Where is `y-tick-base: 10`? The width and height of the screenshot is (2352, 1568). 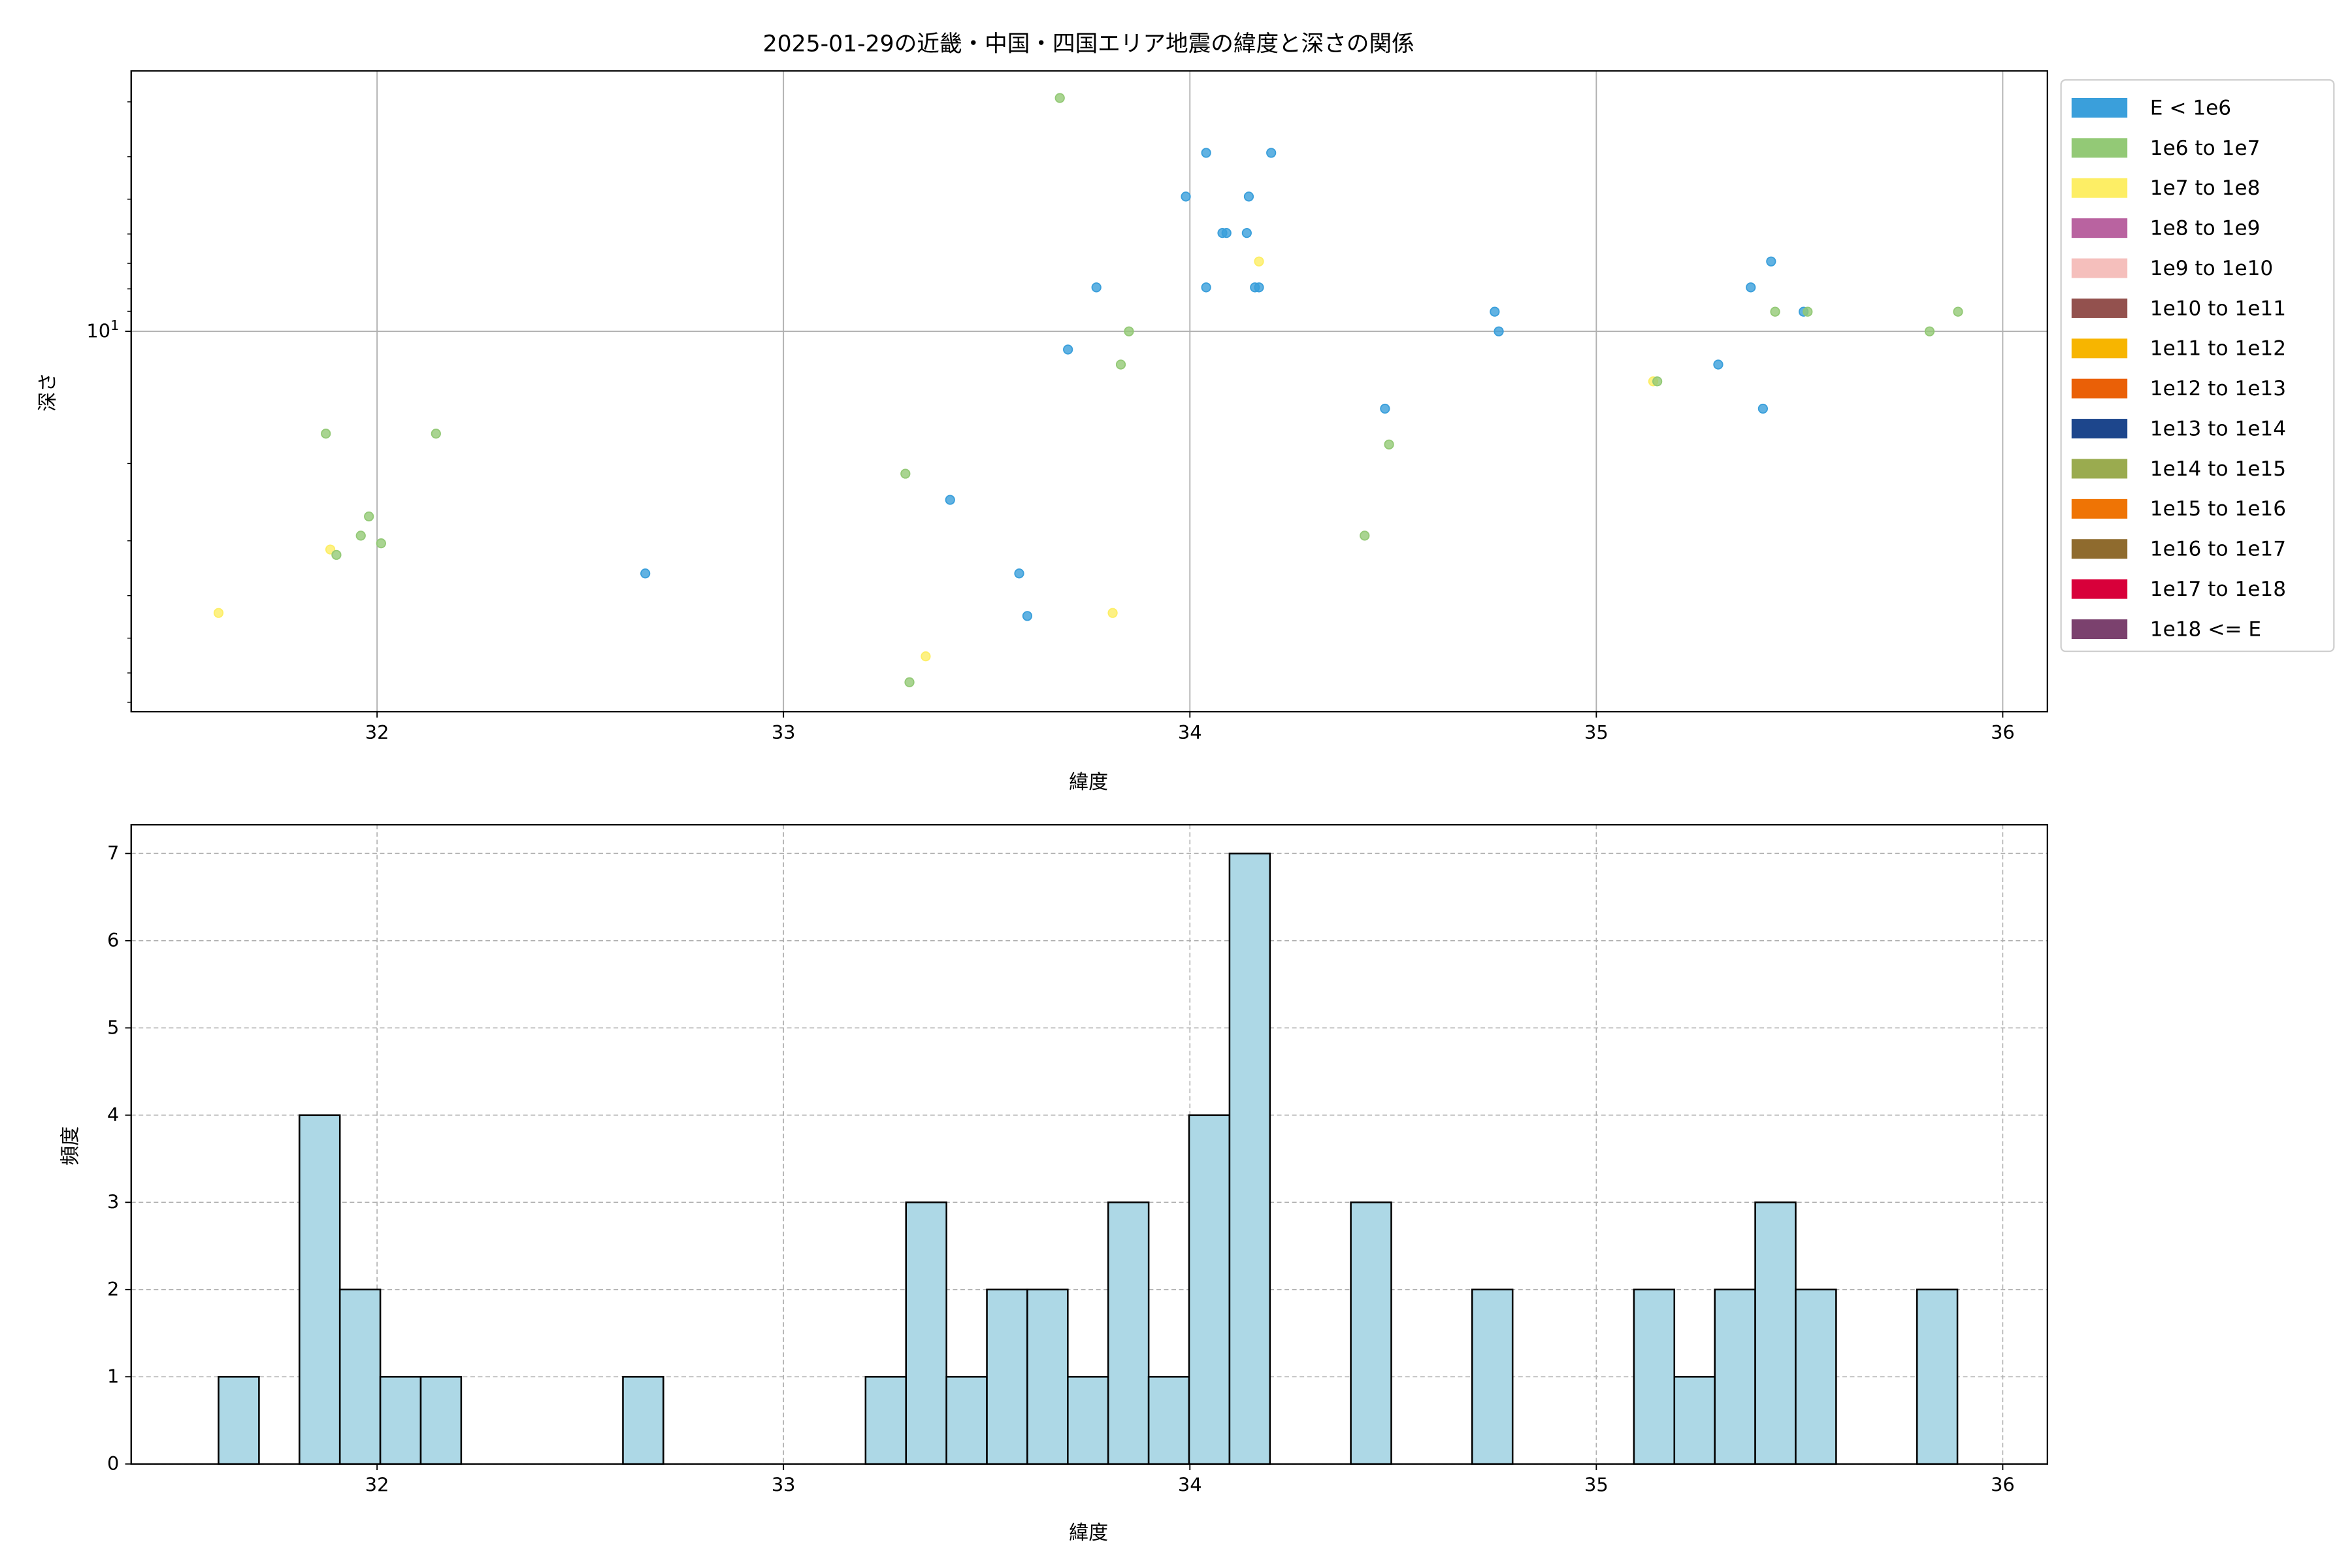 y-tick-base: 10 is located at coordinates (98, 330).